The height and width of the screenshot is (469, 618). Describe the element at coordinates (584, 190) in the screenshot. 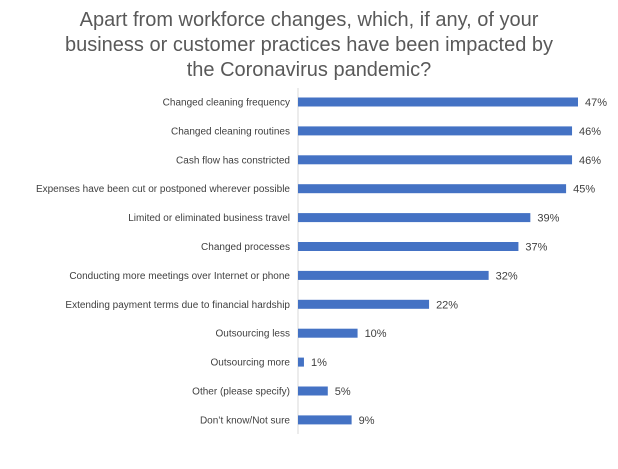

I see `value-label: 45%` at that location.